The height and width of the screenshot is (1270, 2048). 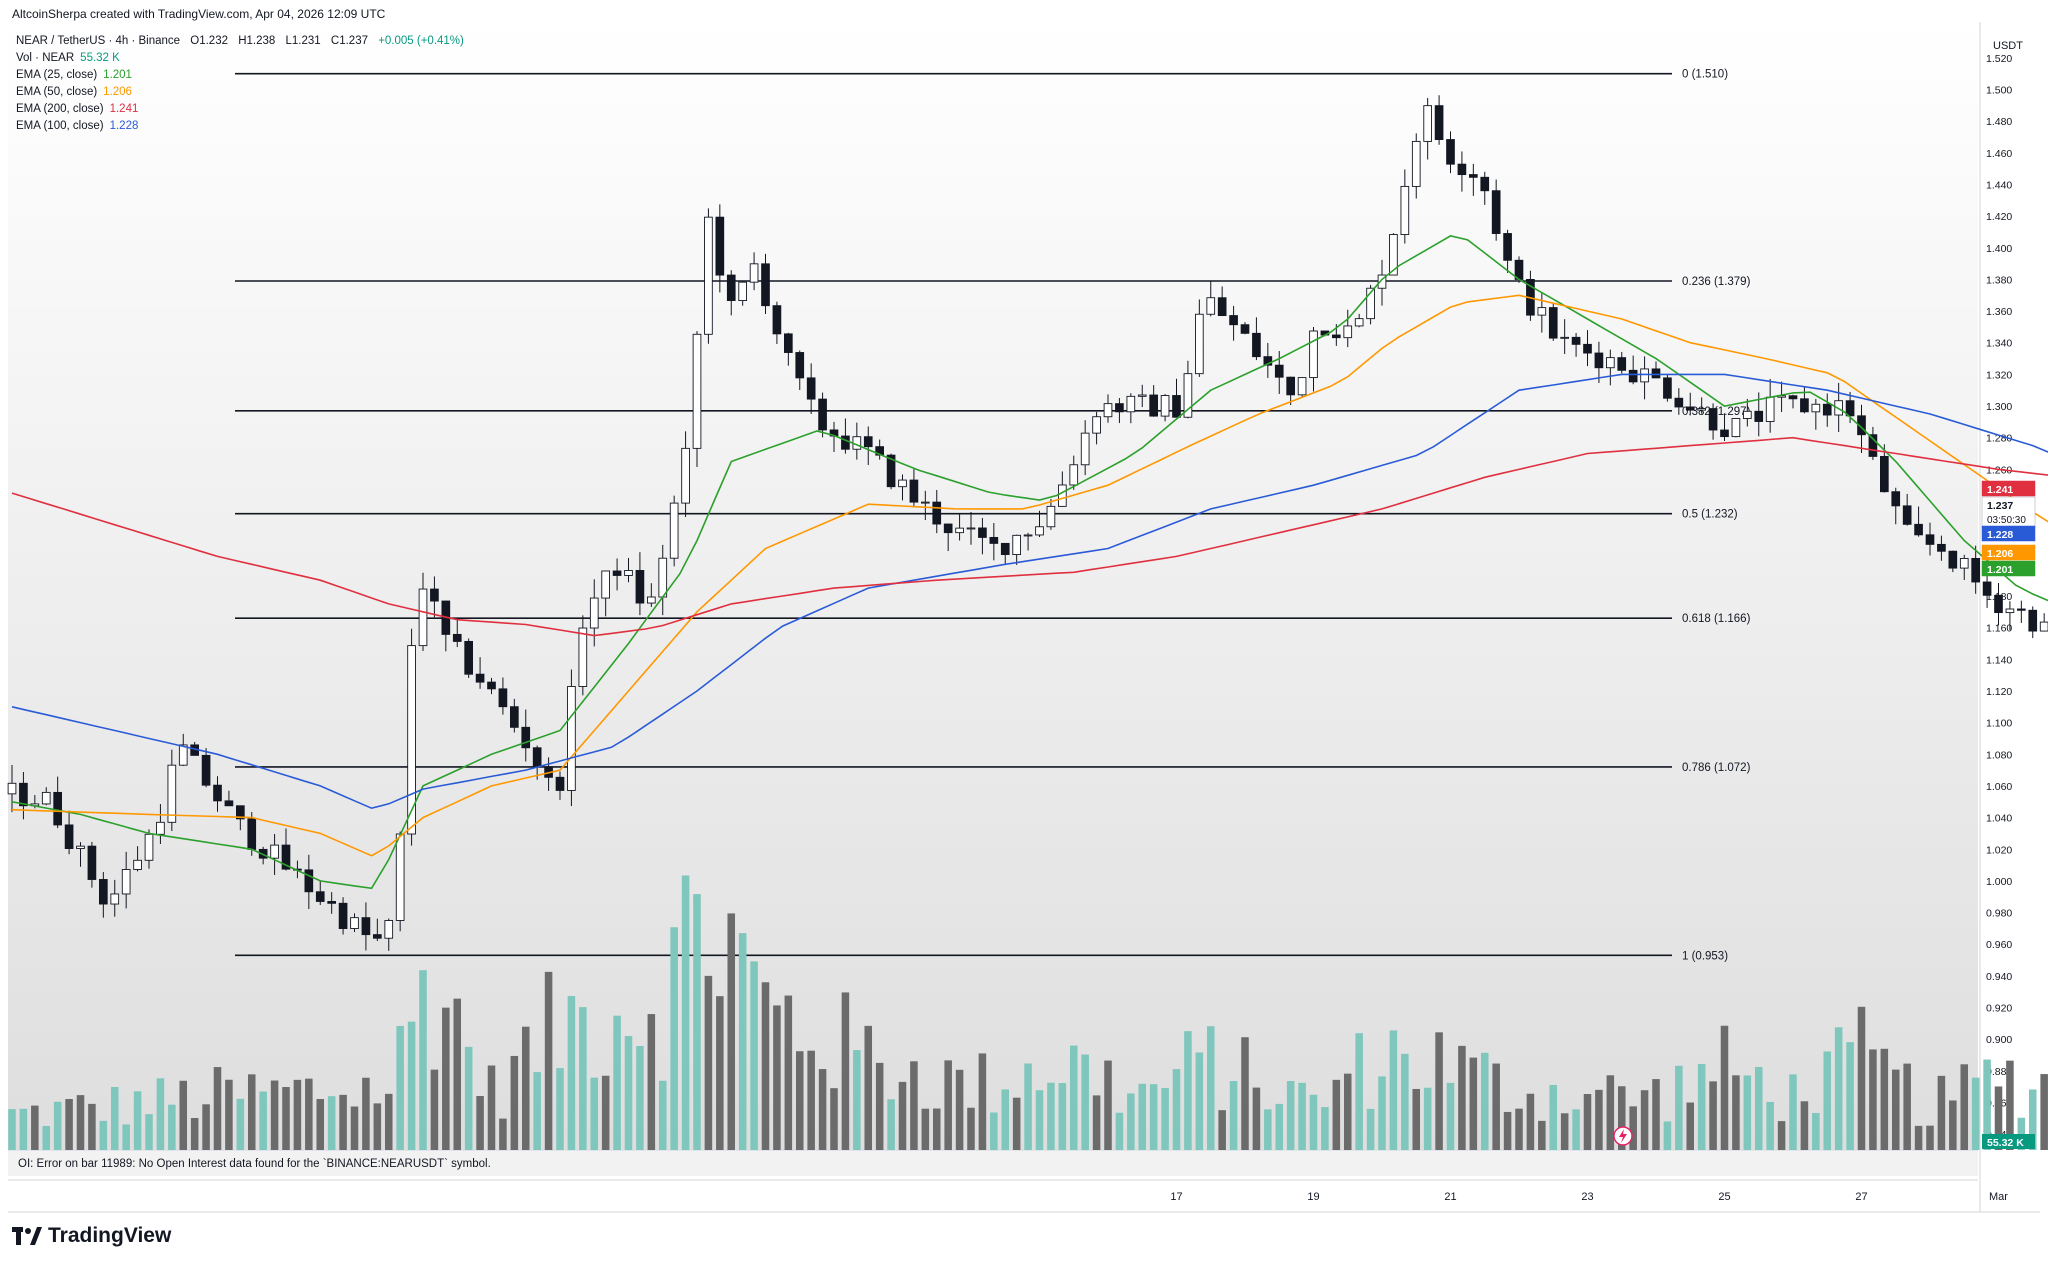 What do you see at coordinates (2000, 506) in the screenshot?
I see `price-tag-value: 1.237` at bounding box center [2000, 506].